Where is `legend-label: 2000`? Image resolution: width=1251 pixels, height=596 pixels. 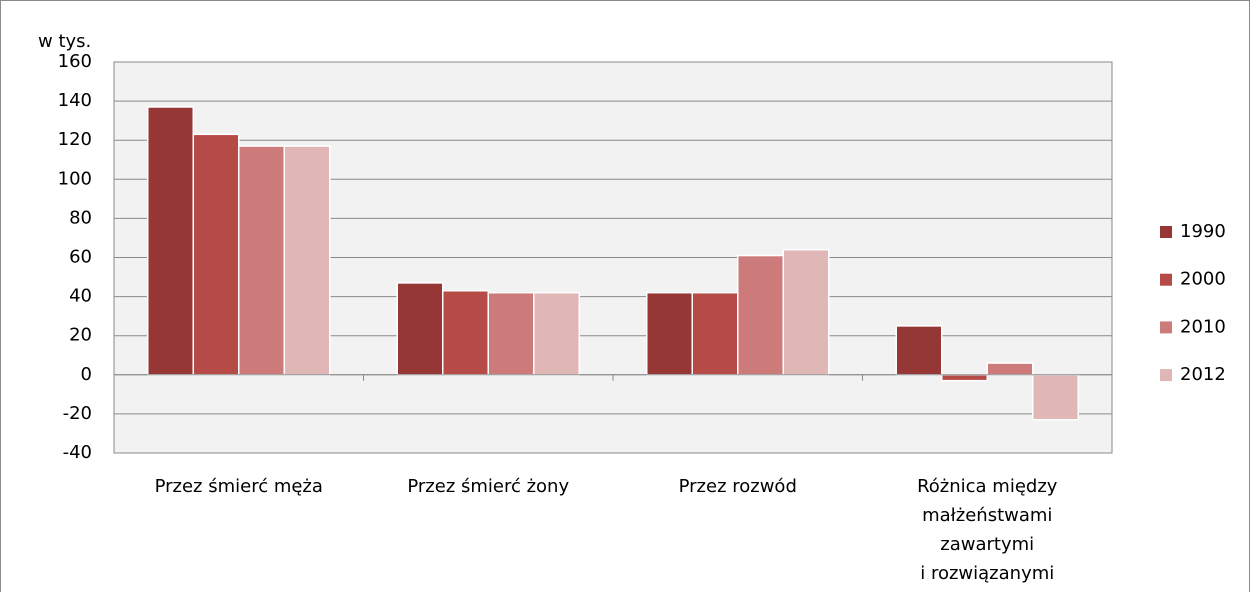
legend-label: 2000 is located at coordinates (1203, 279).